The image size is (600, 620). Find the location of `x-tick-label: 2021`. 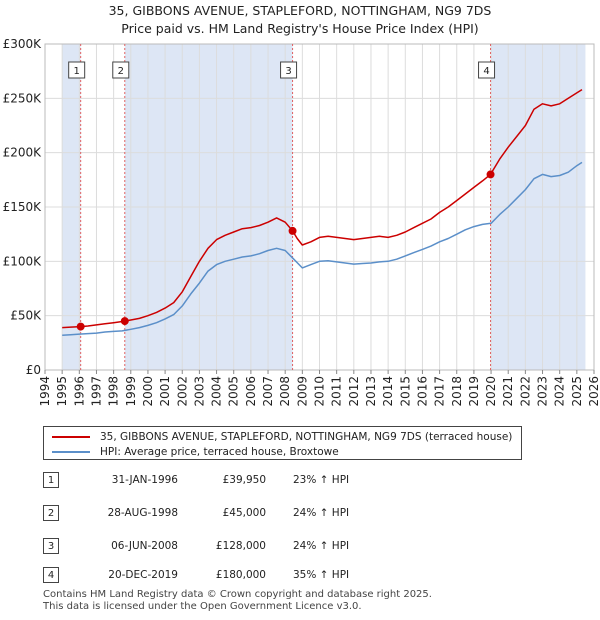

x-tick-label: 2021 is located at coordinates (508, 391).